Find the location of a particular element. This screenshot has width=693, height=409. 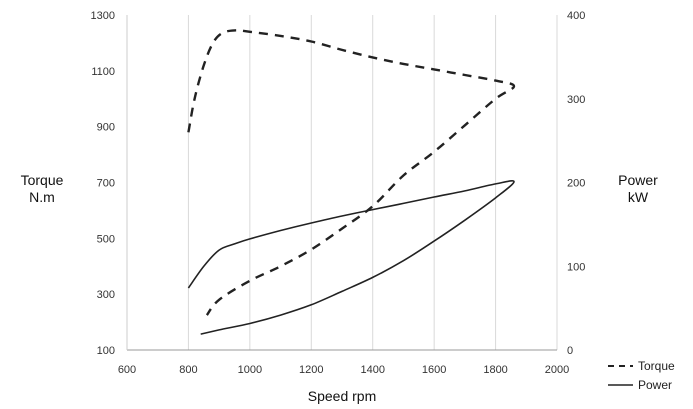

x-tick-label: 600 is located at coordinates (127, 370).